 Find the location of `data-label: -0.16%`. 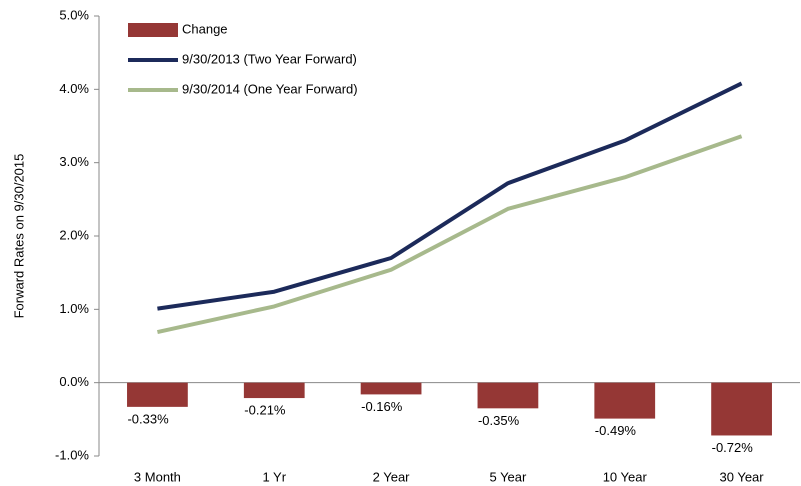

data-label: -0.16% is located at coordinates (382, 406).